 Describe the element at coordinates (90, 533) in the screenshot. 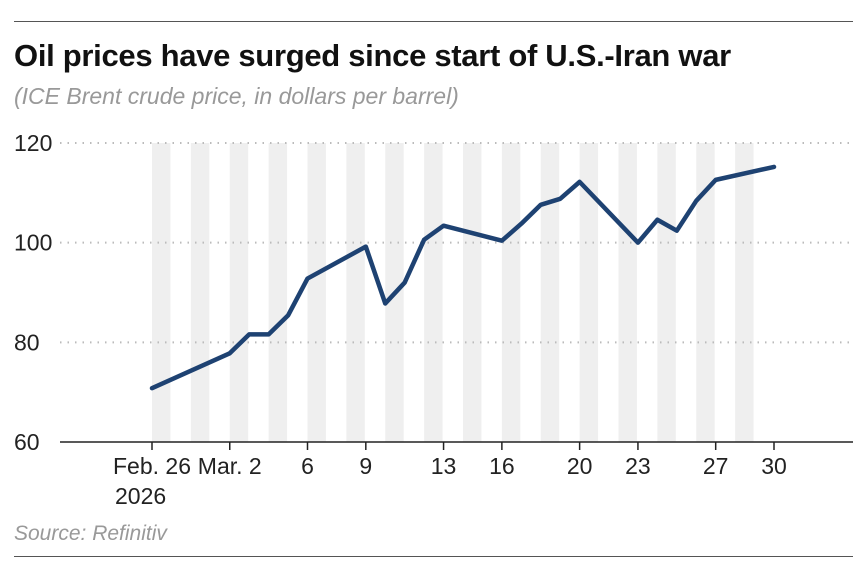

I see `source-note: Source: Refinitiv` at that location.